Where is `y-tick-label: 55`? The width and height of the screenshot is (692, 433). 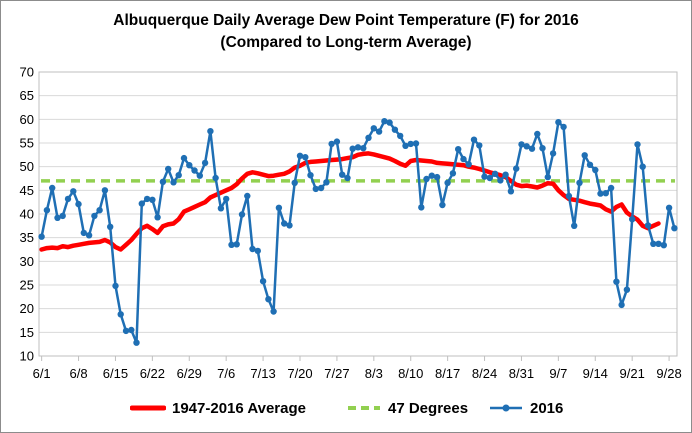 y-tick-label: 55 is located at coordinates (27, 143).